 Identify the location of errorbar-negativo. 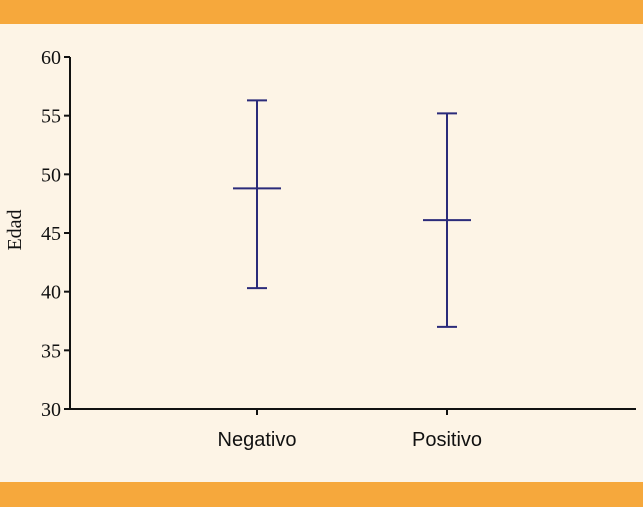
(257, 194).